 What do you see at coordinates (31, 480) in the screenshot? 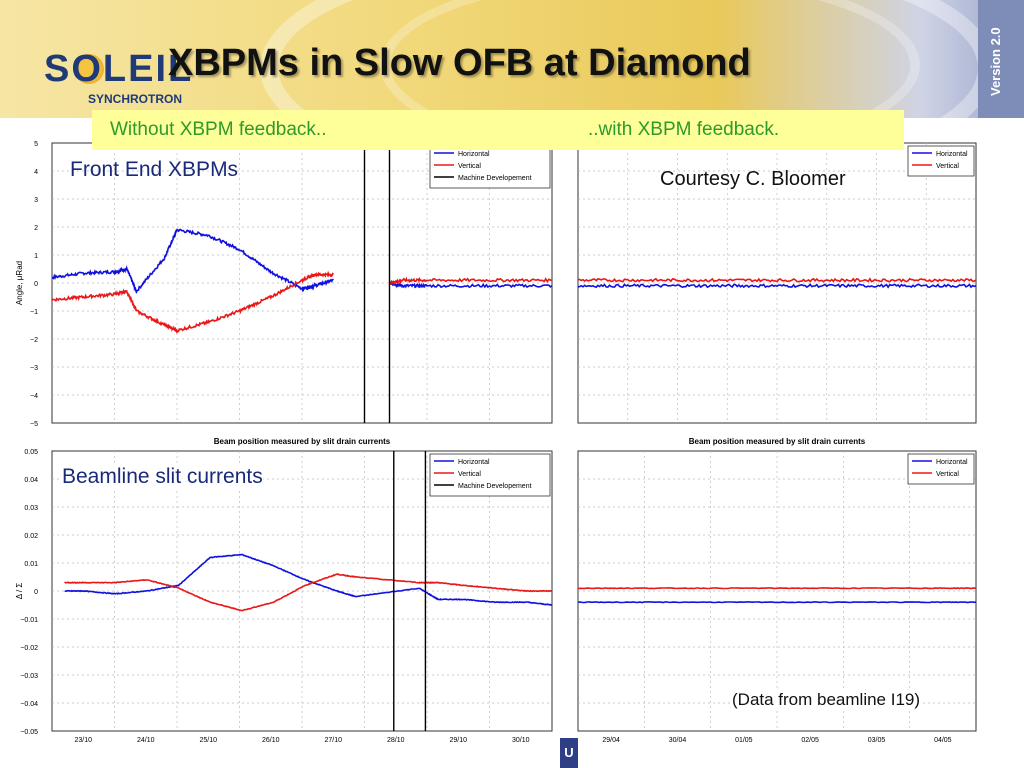
I see `y-tick-label: 0.04` at bounding box center [31, 480].